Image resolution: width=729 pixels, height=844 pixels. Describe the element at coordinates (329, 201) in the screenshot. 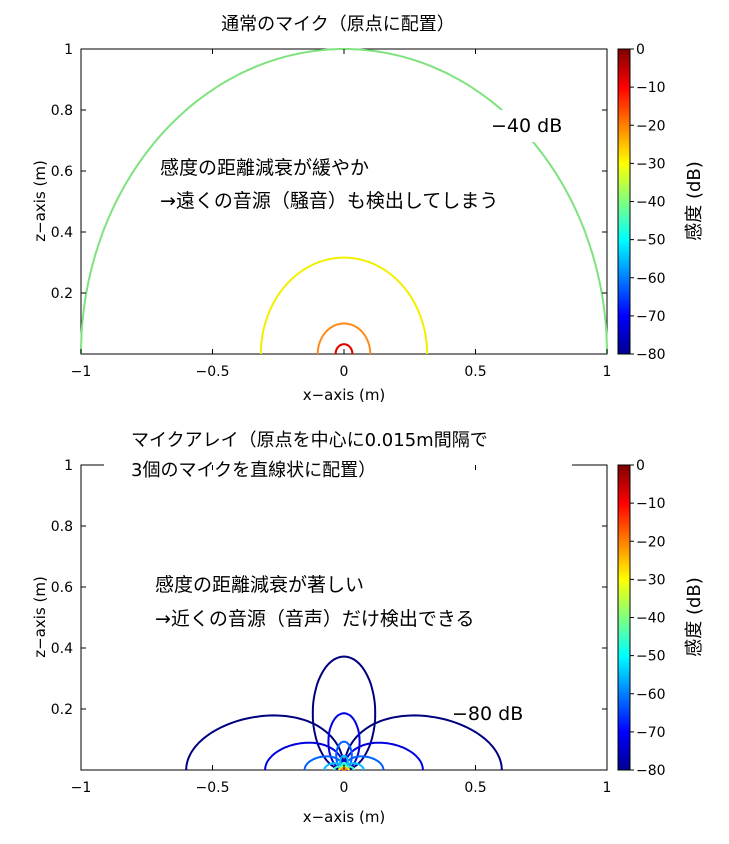

I see `chart-1-annotation-line-2: →遠くの音源（騒音）も検出してしまう` at that location.